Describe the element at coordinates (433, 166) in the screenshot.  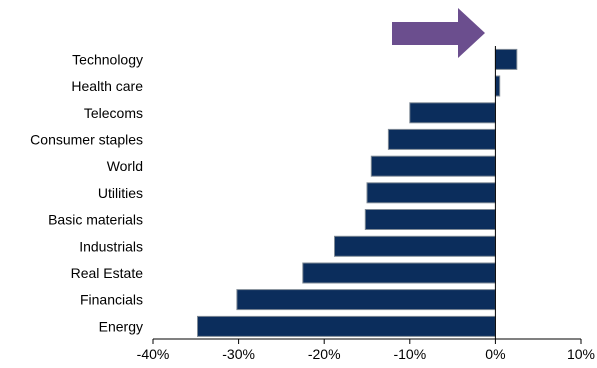
I see `bar-world` at that location.